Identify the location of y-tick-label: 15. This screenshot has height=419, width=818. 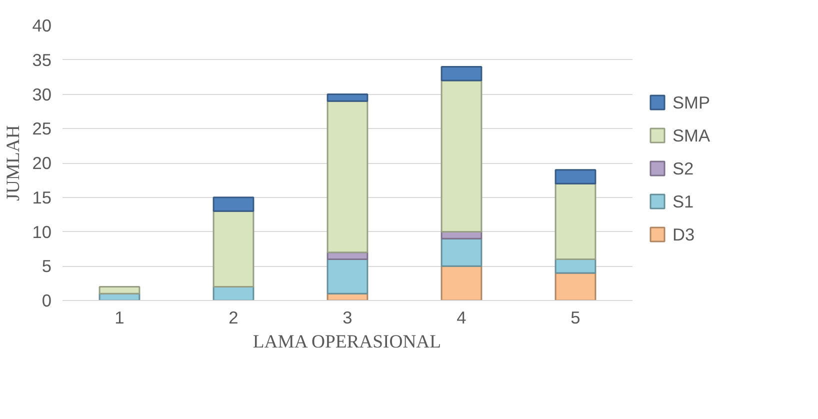
(42, 197).